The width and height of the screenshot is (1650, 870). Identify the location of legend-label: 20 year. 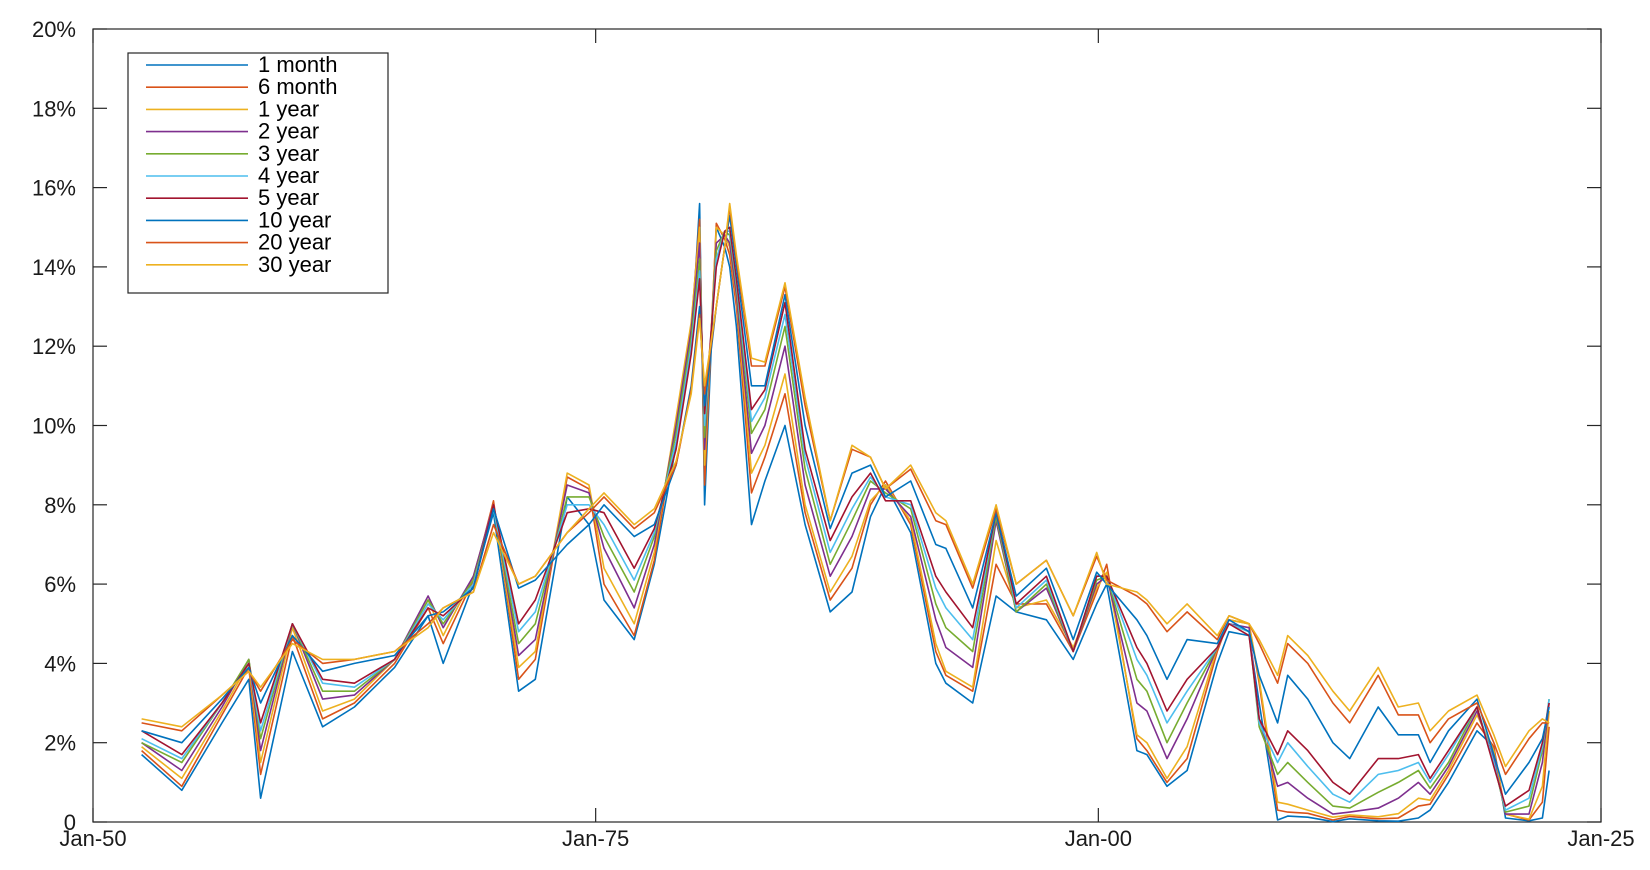
(294, 242).